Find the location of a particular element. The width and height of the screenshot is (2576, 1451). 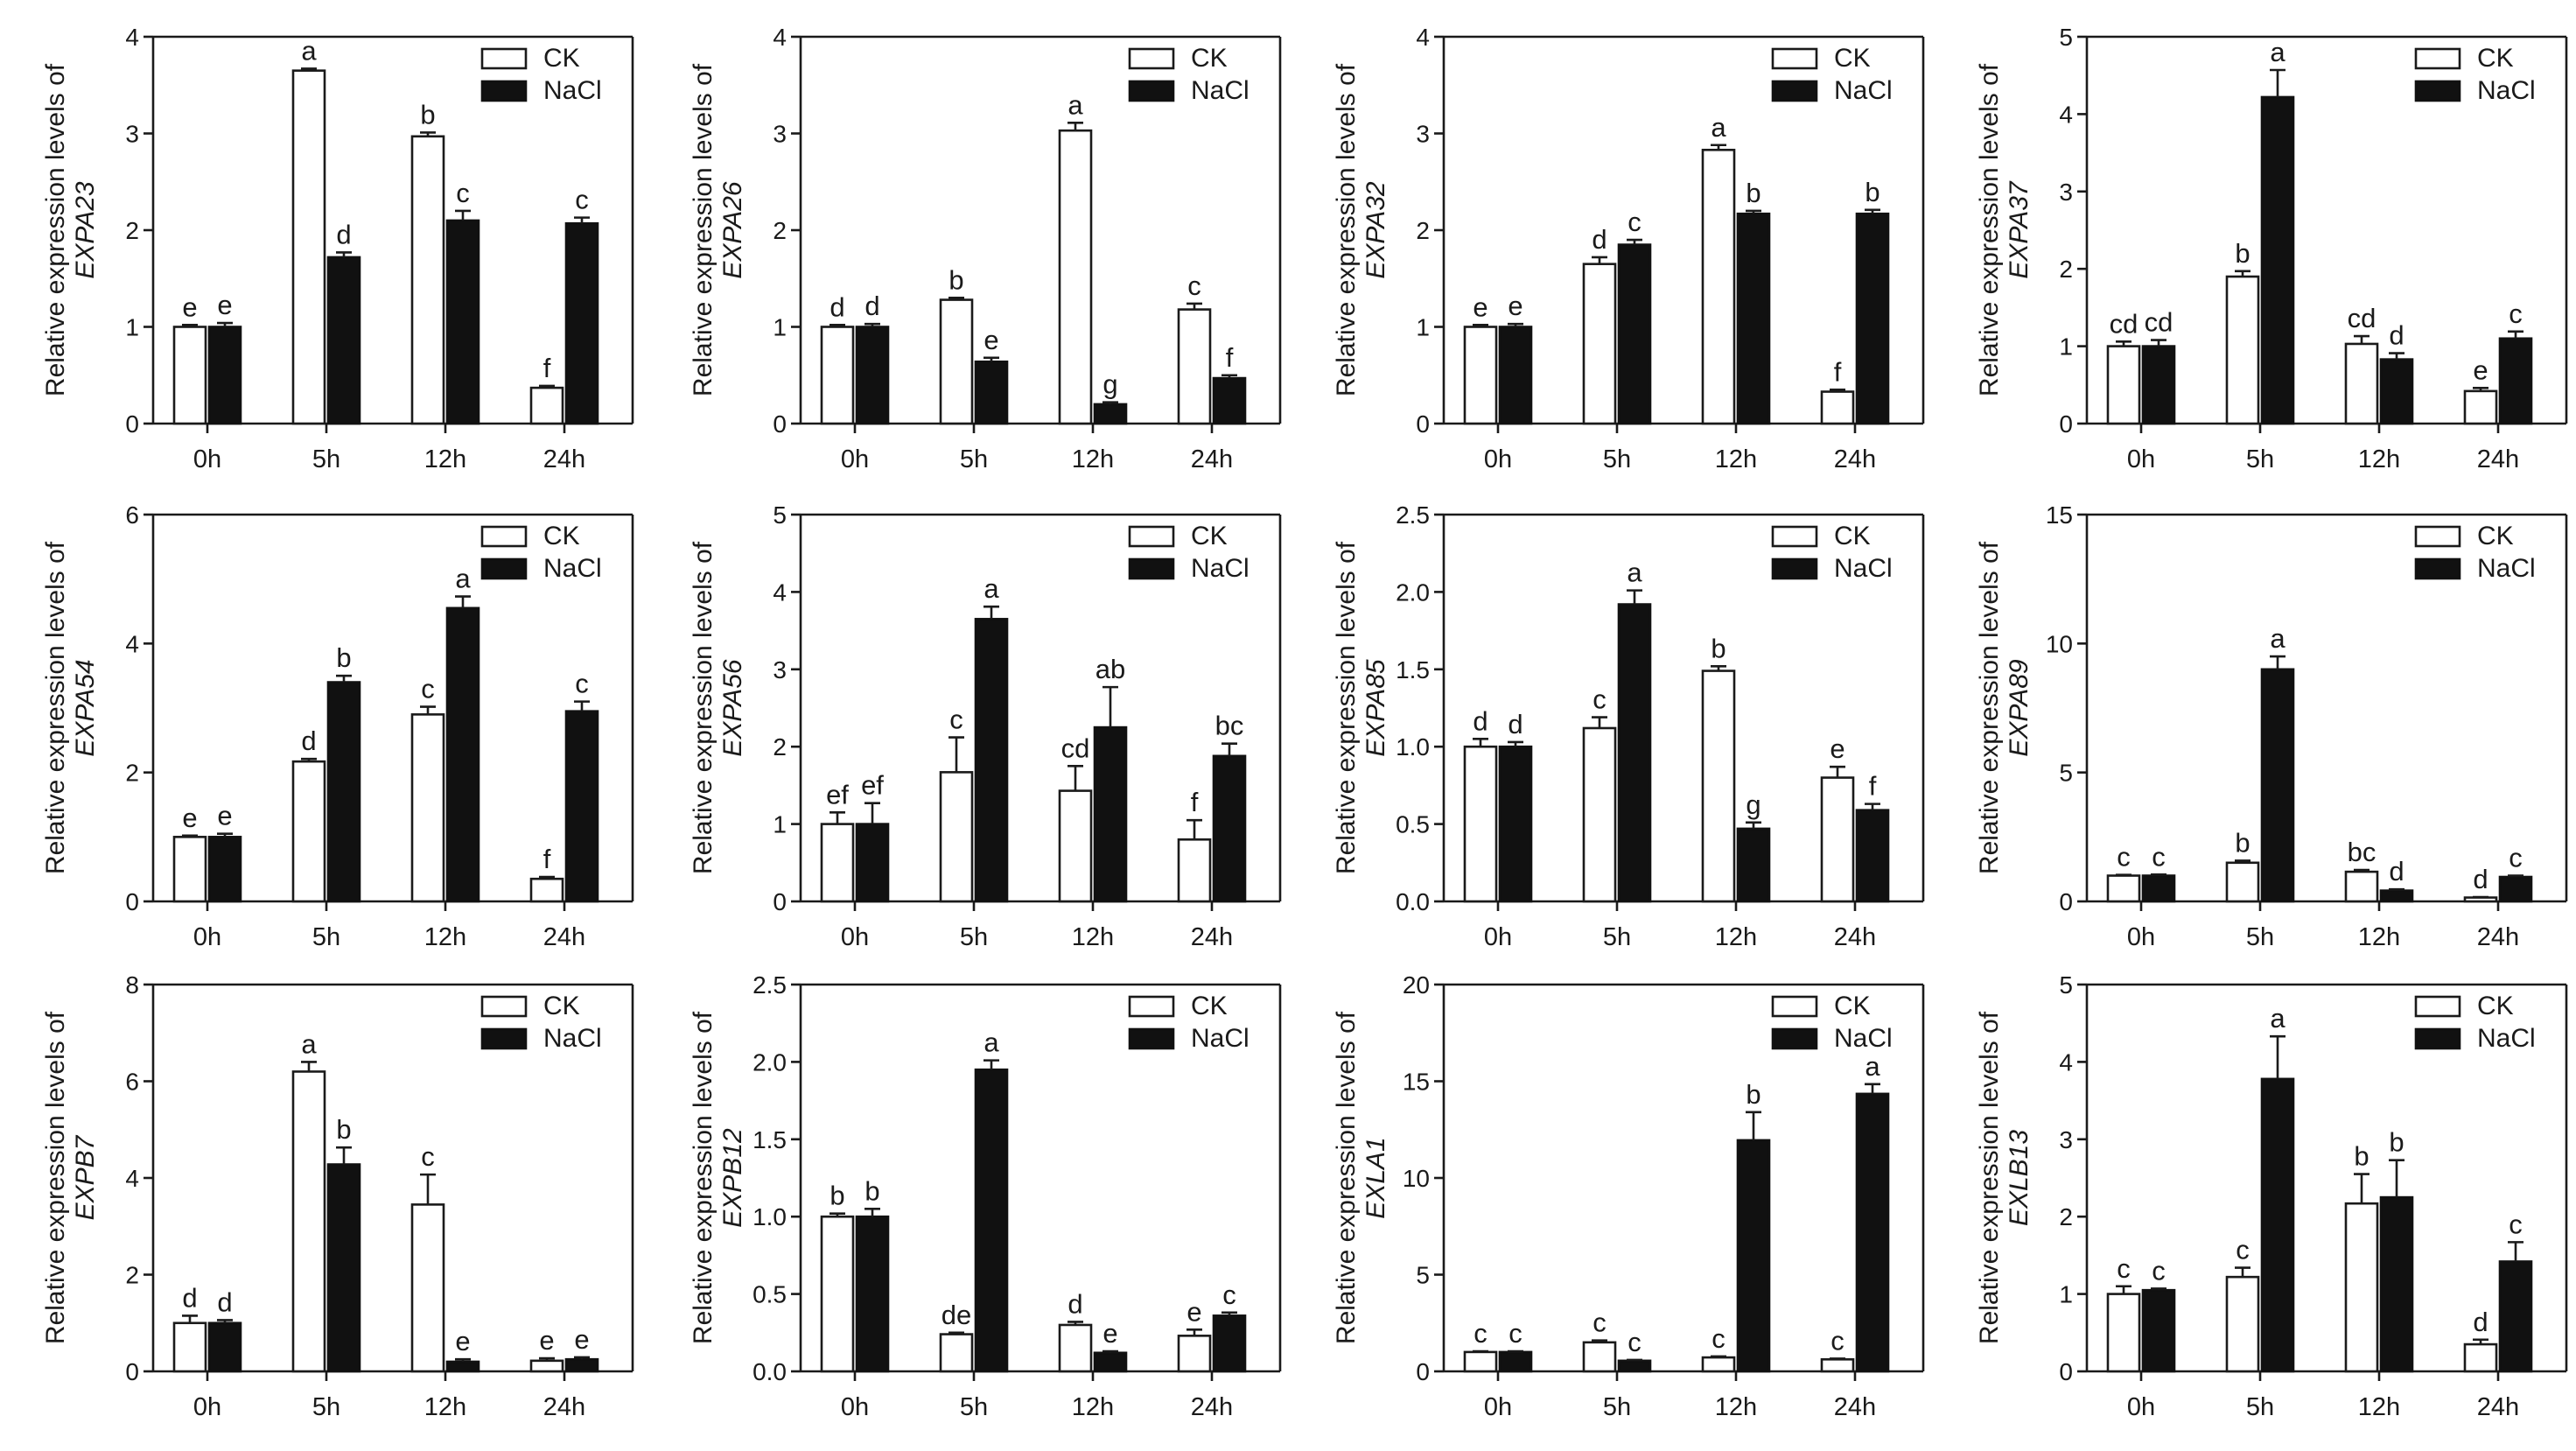

gene-name: EXPA37 is located at coordinates (2019, 229).